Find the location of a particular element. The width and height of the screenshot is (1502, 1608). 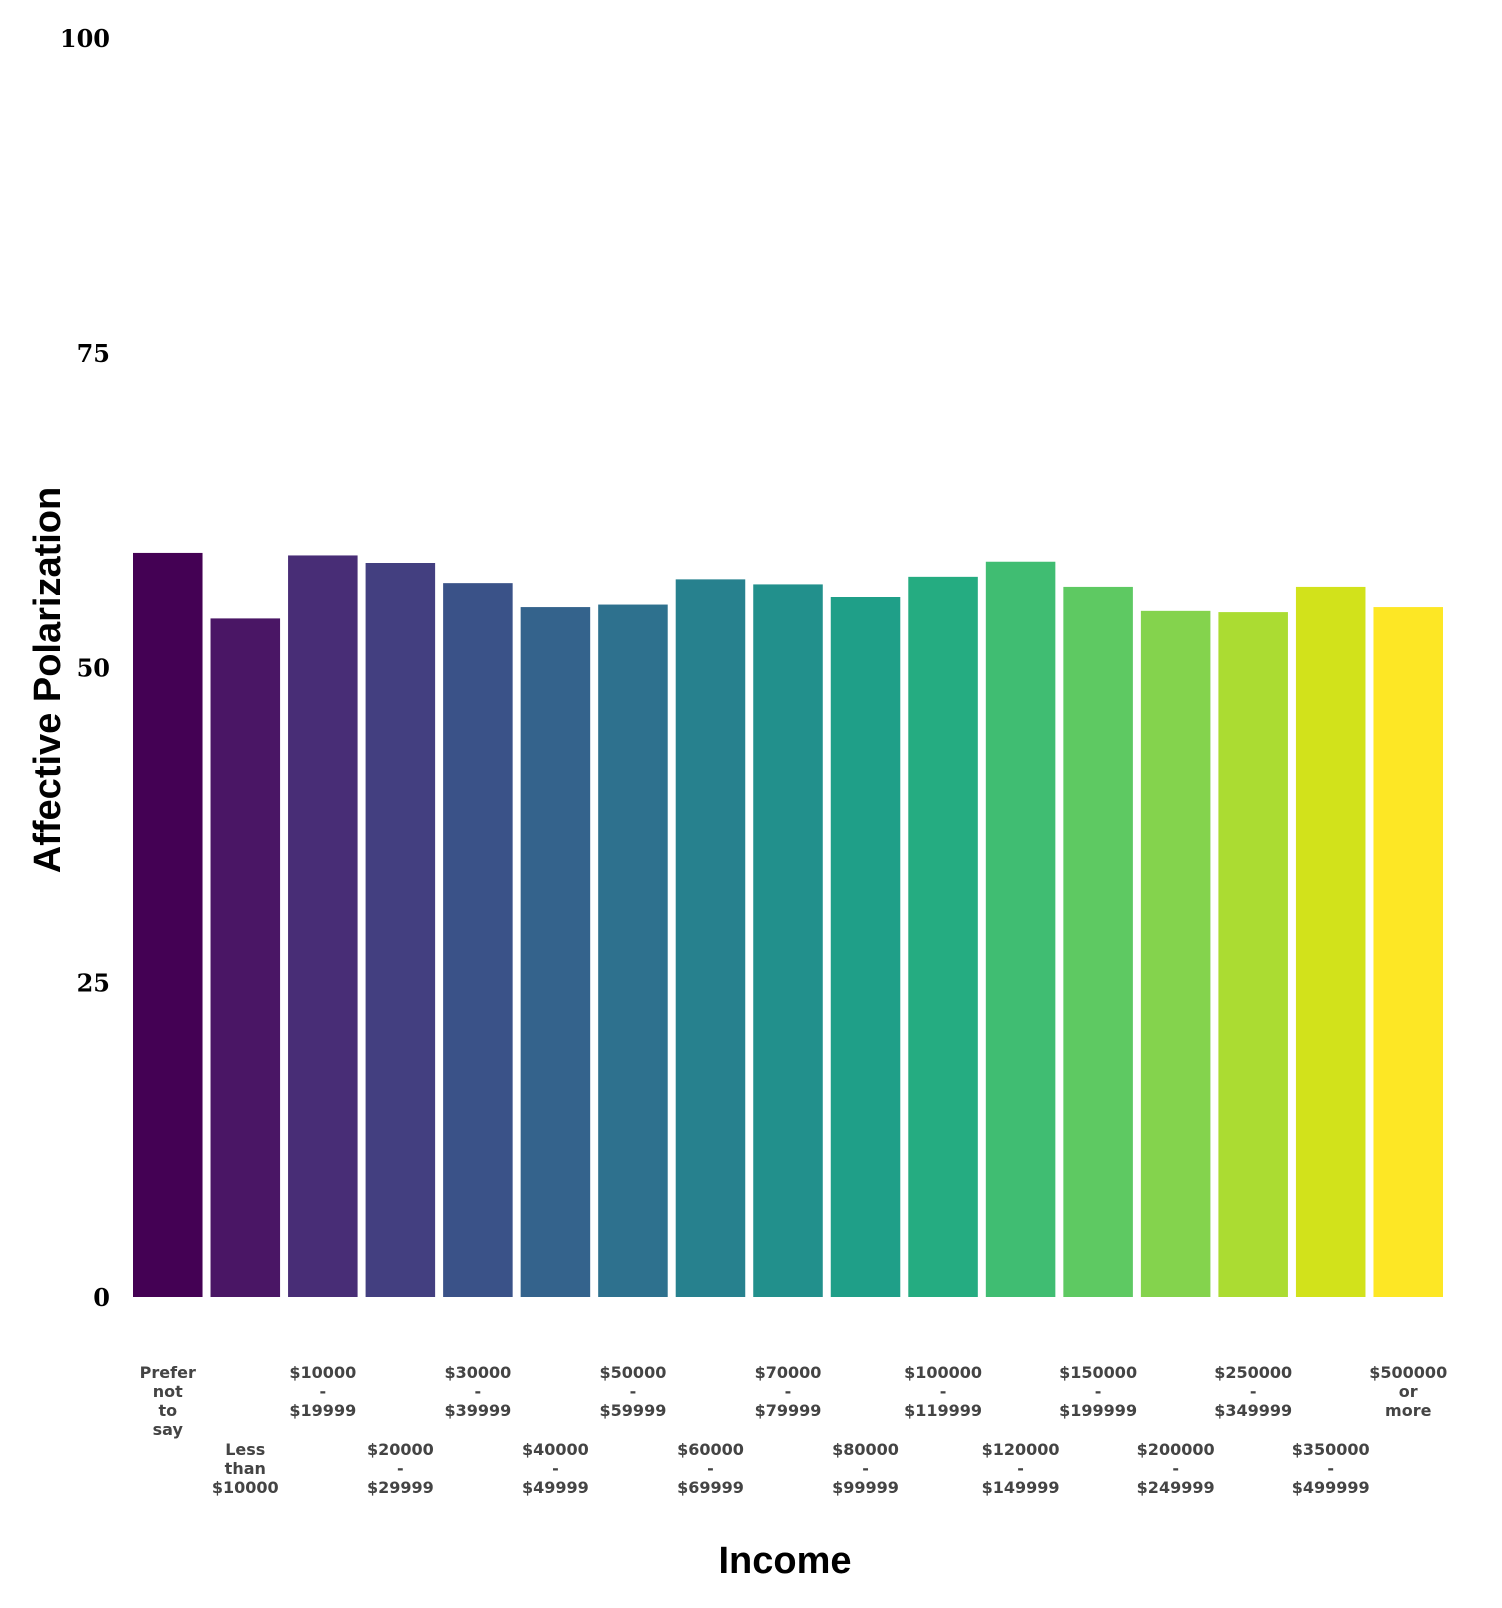

x-tick-label: $30000 -$39999 is located at coordinates (477, 1391).